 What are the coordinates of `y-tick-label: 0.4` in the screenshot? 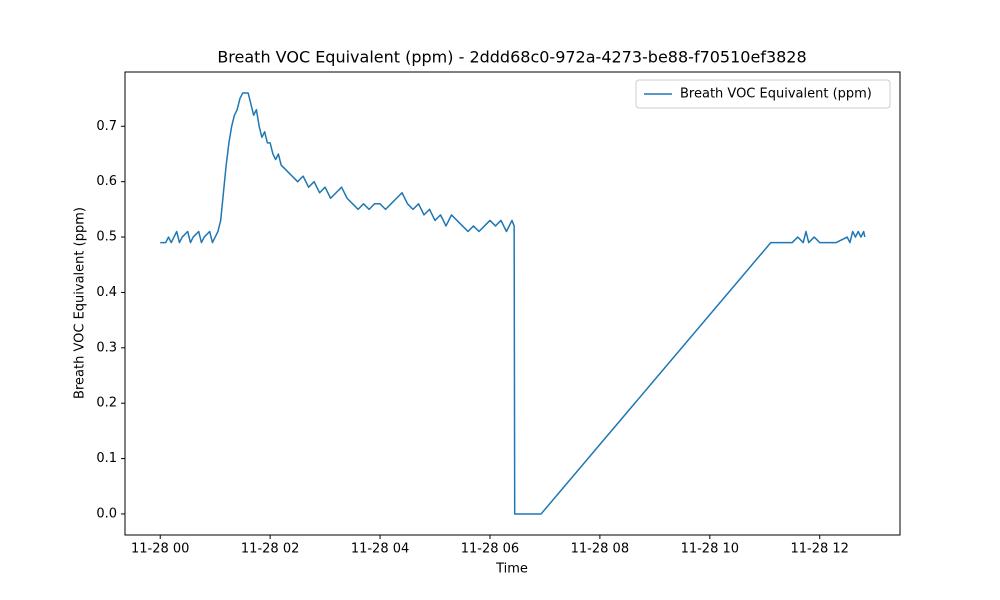 It's located at (106, 292).